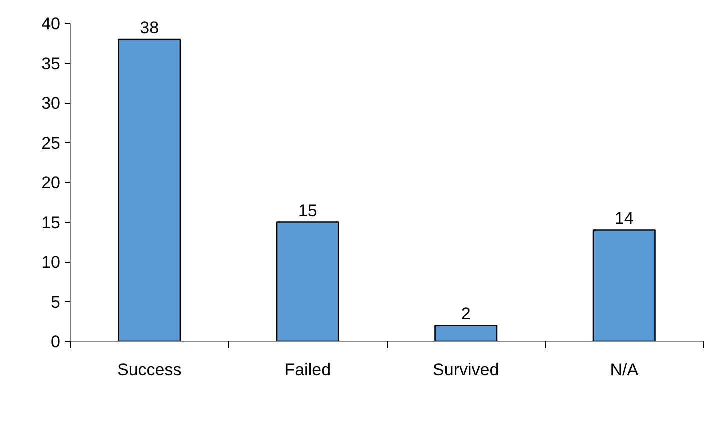  Describe the element at coordinates (466, 314) in the screenshot. I see `data-label: 2` at that location.